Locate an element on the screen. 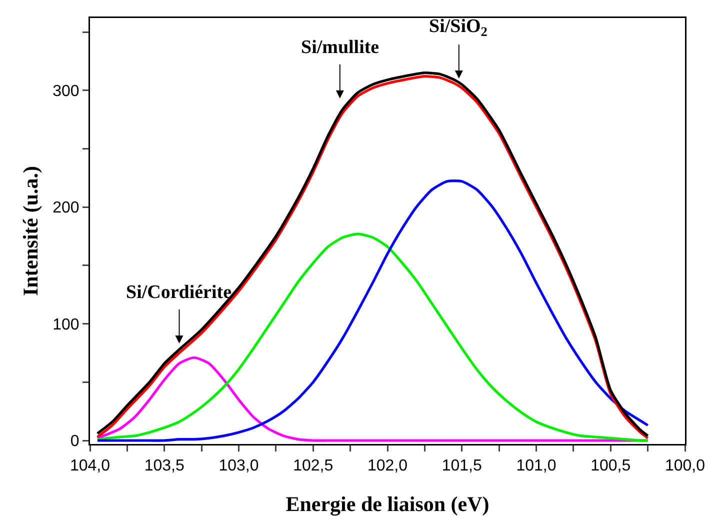 This screenshot has height=516, width=709. y-tick-label: 200 is located at coordinates (66, 208).